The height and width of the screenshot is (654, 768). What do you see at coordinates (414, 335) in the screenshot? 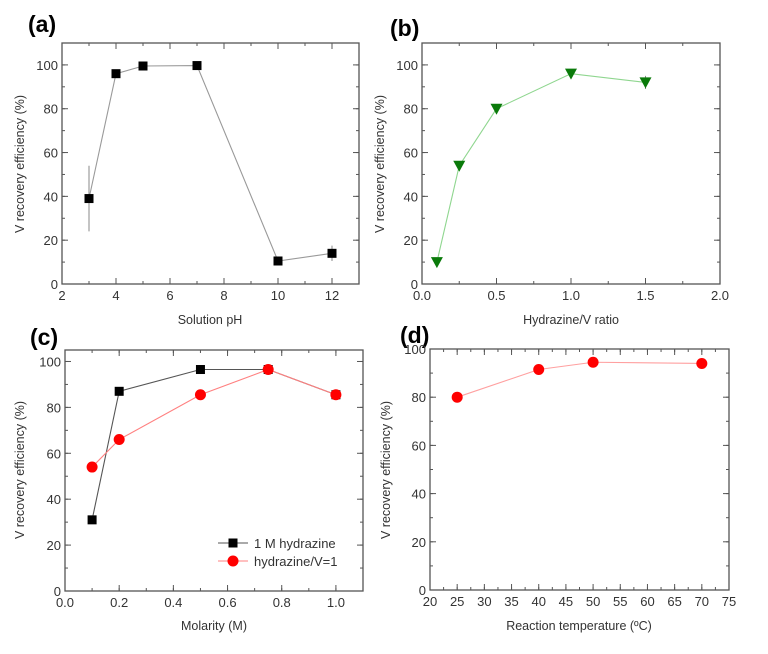
I see `panel-label: (d)` at bounding box center [414, 335].